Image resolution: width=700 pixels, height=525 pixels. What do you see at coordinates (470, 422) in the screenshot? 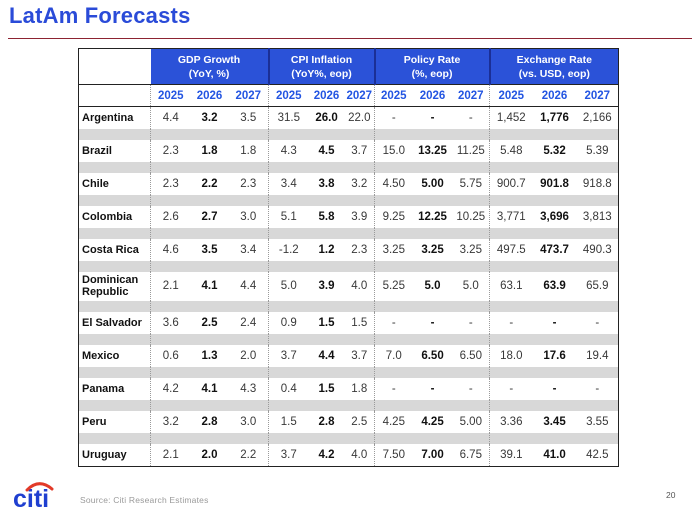
I see `value-cell: 5.00` at bounding box center [470, 422].